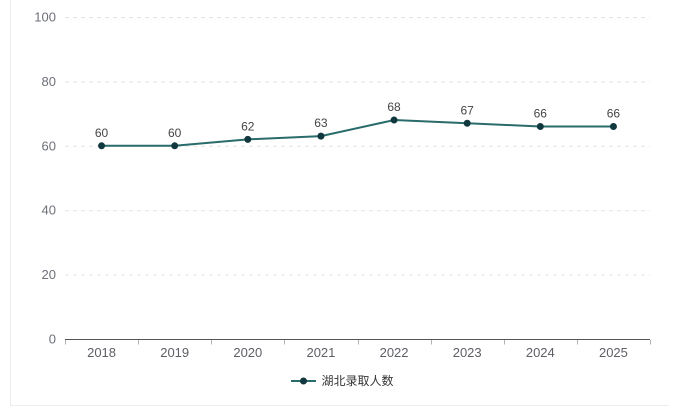 The width and height of the screenshot is (685, 416). I want to click on x-axis-tick-label: 2019, so click(174, 352).